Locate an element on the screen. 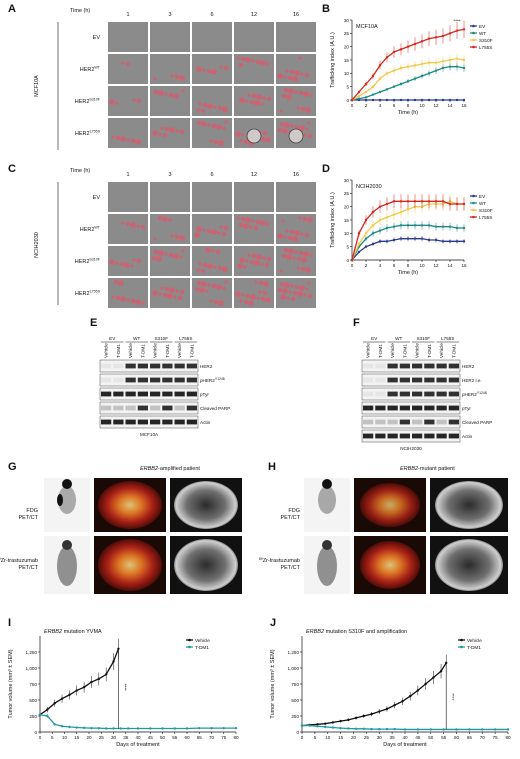 Image resolution: width=520 pixels, height=759 pixels. x-tick-label: 0 is located at coordinates (40, 737).